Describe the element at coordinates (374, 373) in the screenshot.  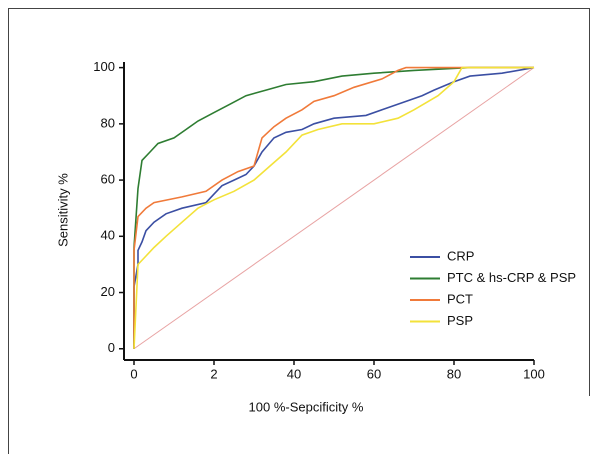
I see `x-tick-label: 60` at that location.